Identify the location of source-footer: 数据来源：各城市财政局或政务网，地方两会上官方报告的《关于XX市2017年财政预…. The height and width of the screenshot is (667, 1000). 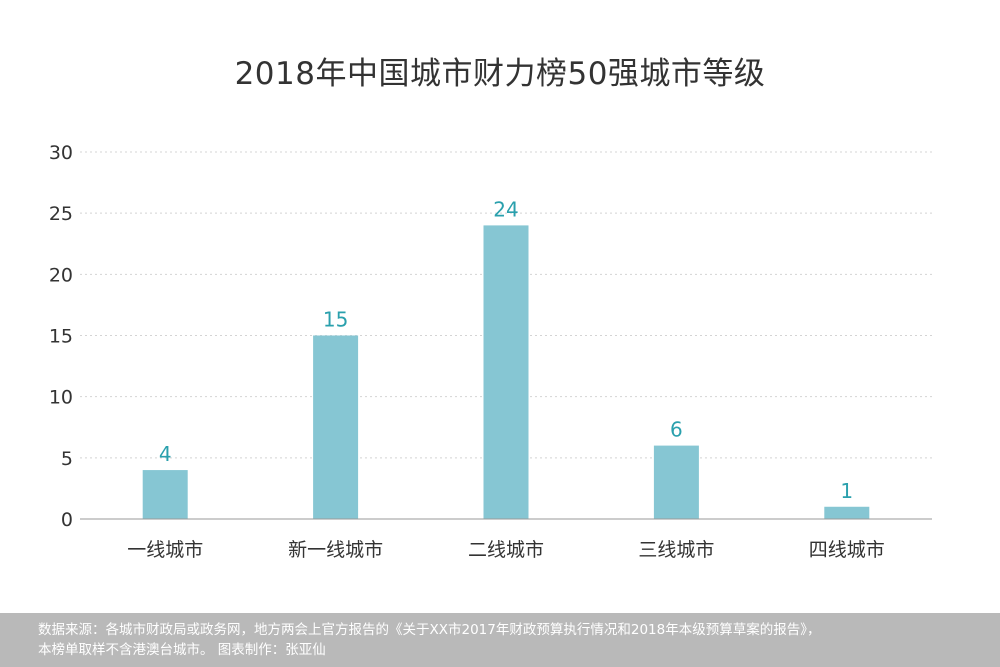
(500, 640).